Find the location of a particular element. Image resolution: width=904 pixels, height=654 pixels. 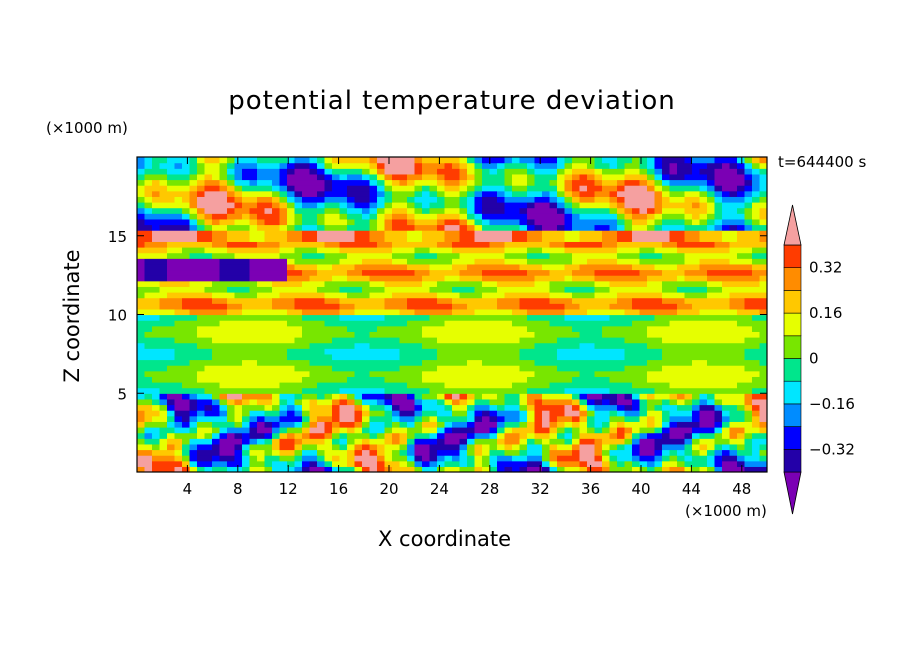

colorbar-swatch is located at coordinates (792, 279).